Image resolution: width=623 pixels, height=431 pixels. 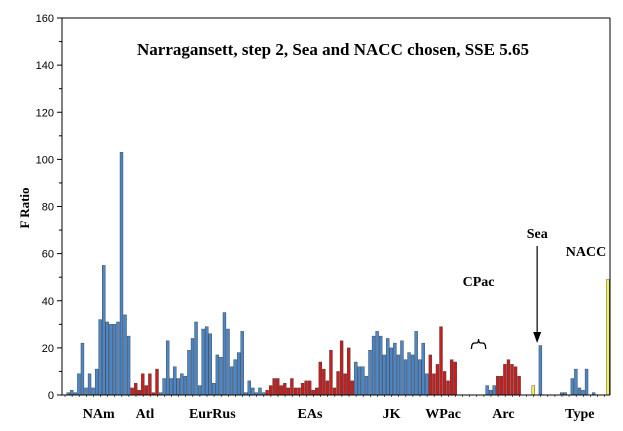 I want to click on x-group-labels: NAm Atl EurRus EAs JK WPac Arc Type, so click(x=339, y=414).